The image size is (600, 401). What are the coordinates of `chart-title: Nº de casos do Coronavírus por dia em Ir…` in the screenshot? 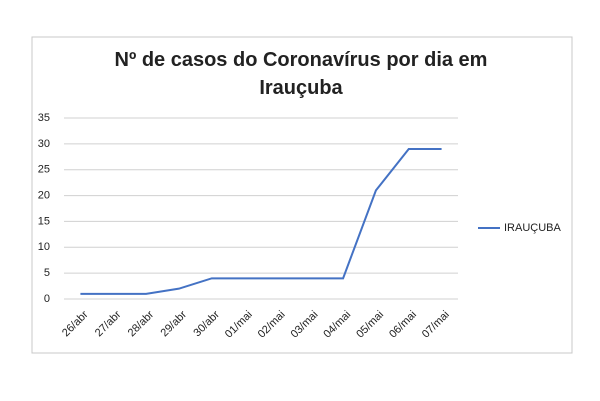 It's located at (301, 74).